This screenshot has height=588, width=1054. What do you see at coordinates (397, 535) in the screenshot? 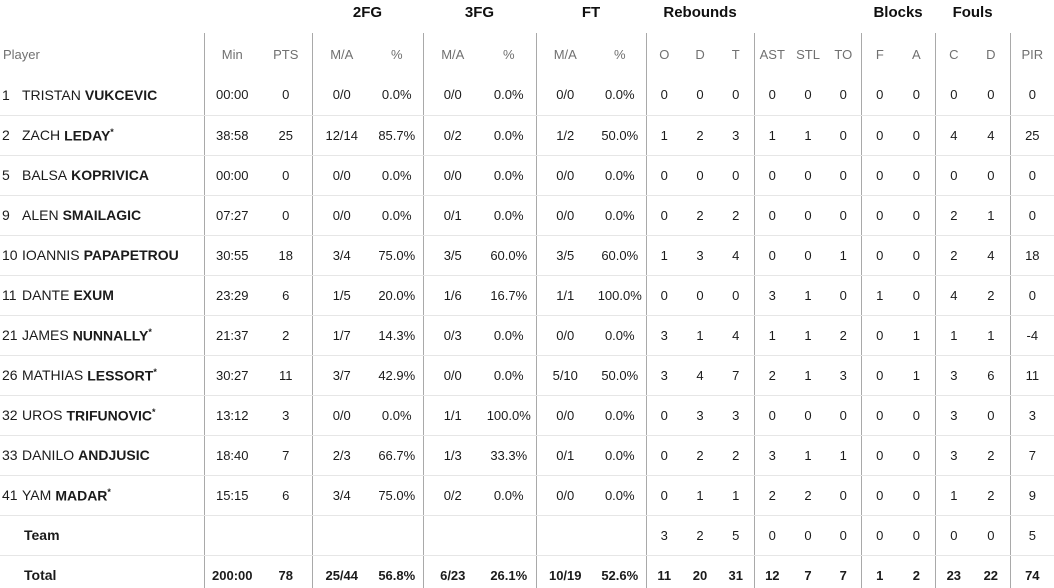
I see `2fg-percent-cell` at bounding box center [397, 535].